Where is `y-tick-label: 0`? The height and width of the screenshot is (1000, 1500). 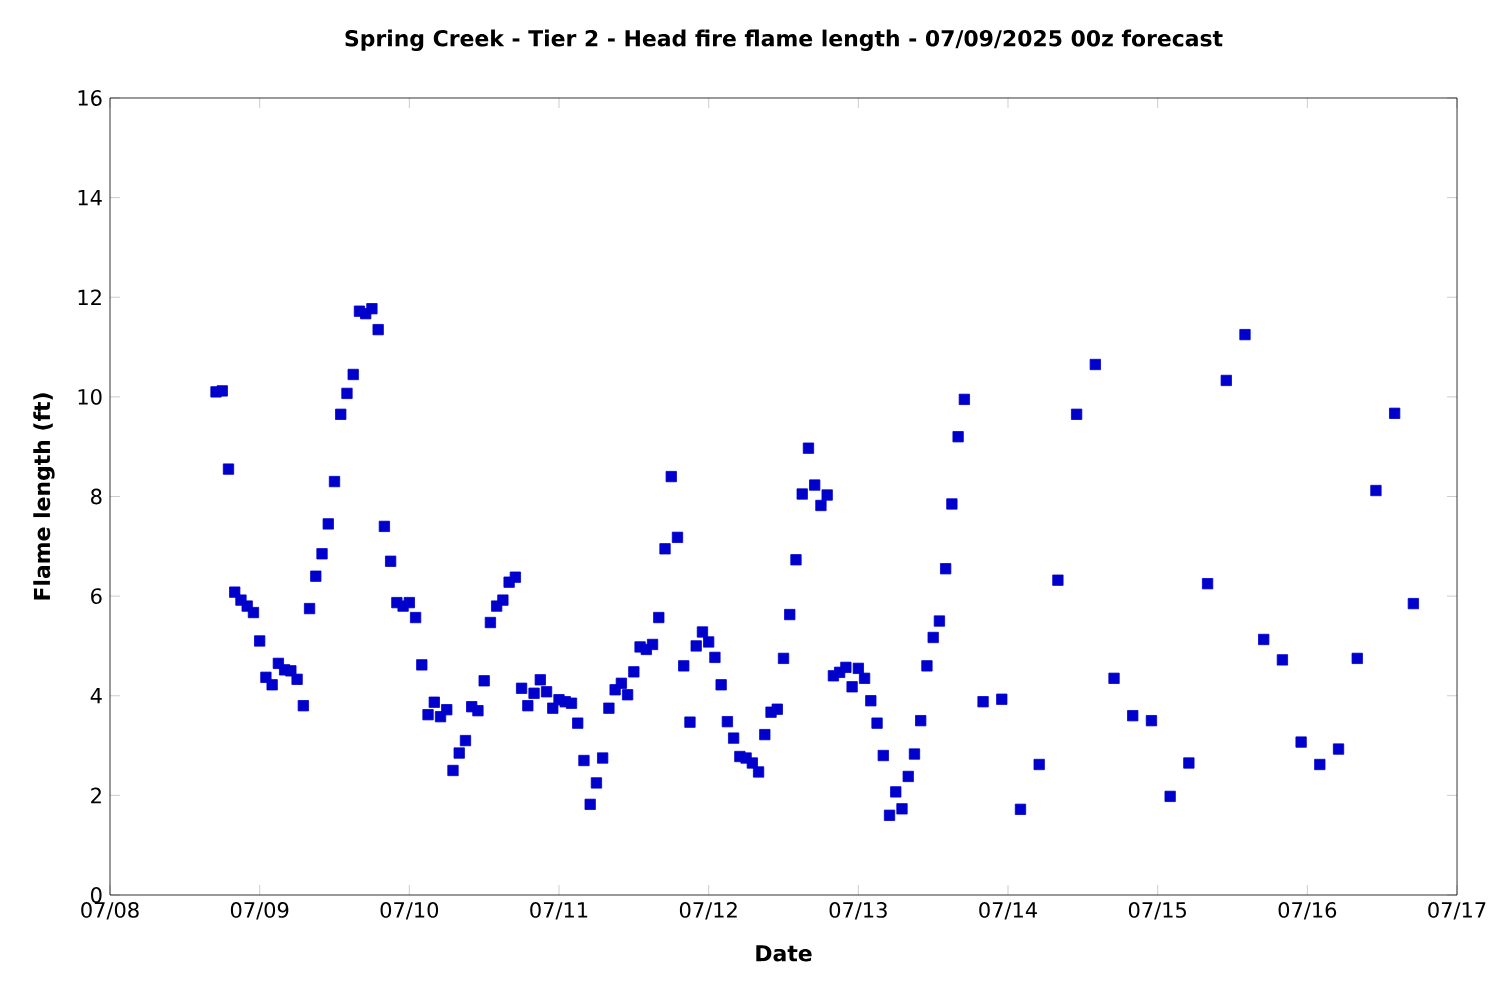 y-tick-label: 0 is located at coordinates (96, 895).